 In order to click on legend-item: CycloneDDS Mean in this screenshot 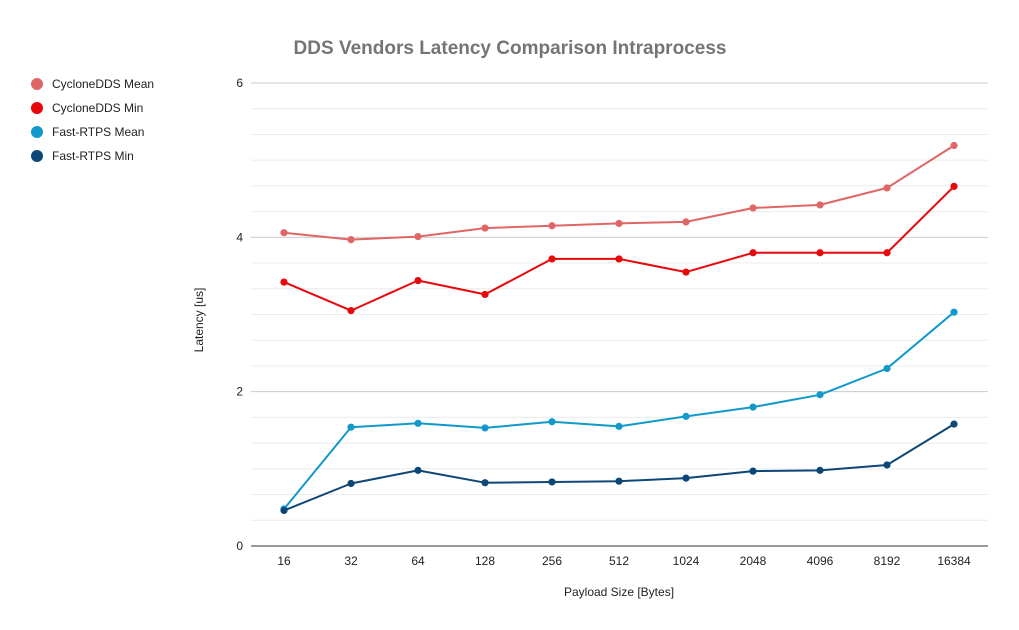, I will do `click(92, 84)`.